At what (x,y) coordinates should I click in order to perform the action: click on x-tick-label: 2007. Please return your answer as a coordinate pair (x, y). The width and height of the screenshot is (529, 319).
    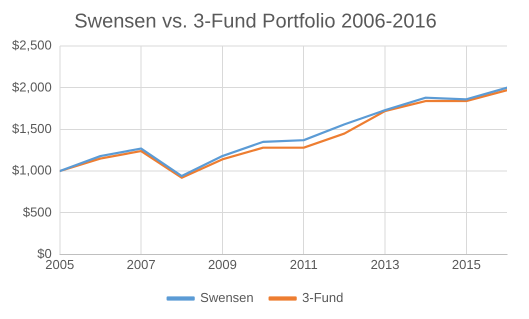
    Looking at the image, I should click on (141, 264).